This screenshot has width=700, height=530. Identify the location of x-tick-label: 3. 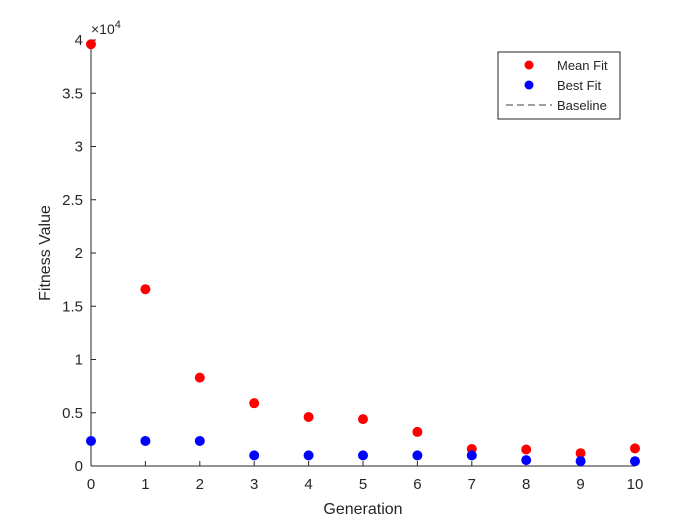
(254, 484).